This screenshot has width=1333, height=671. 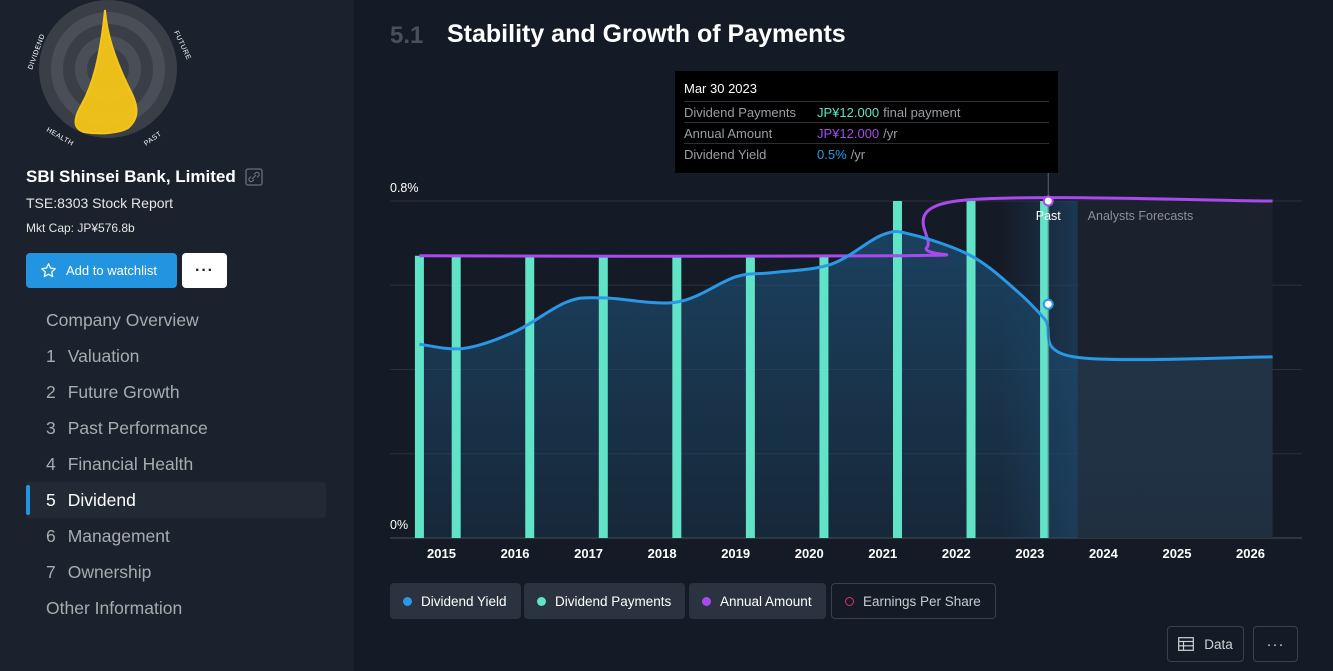 I want to click on legend-label: Dividend Yield, so click(x=464, y=601).